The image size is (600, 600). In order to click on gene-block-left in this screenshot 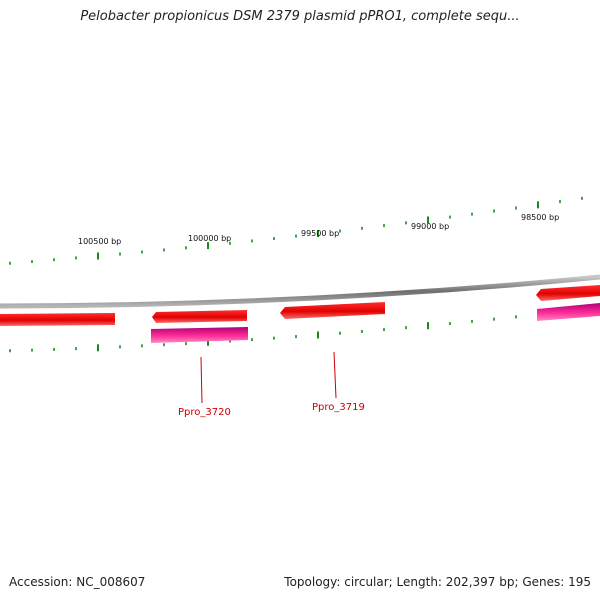, I will do `click(57, 319)`.